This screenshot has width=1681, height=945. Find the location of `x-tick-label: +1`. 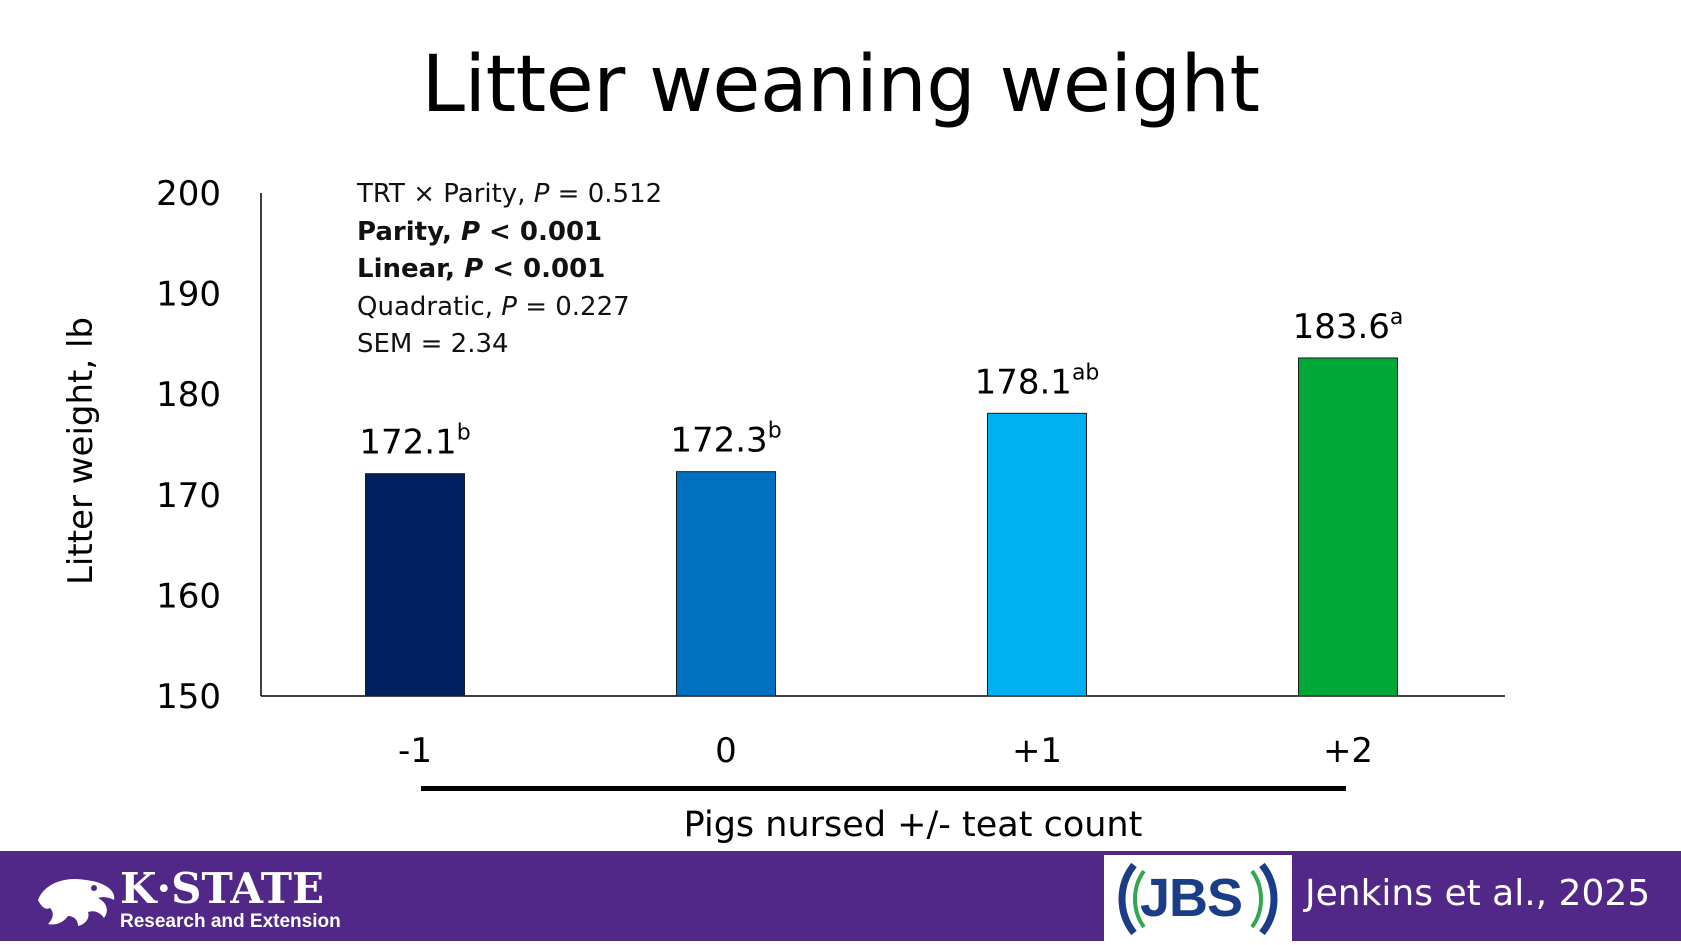

x-tick-label: +1 is located at coordinates (1037, 751).